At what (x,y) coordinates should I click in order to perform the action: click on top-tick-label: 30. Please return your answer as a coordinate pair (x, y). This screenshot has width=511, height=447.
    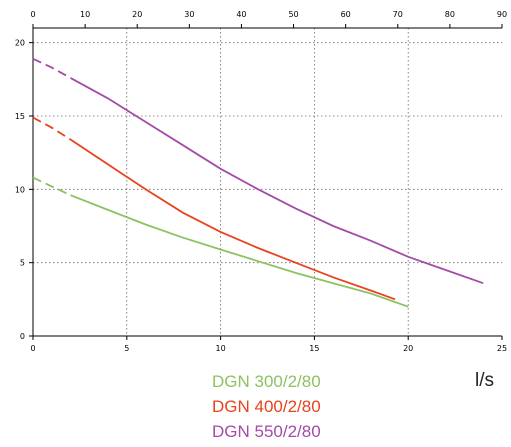
    Looking at the image, I should click on (189, 14).